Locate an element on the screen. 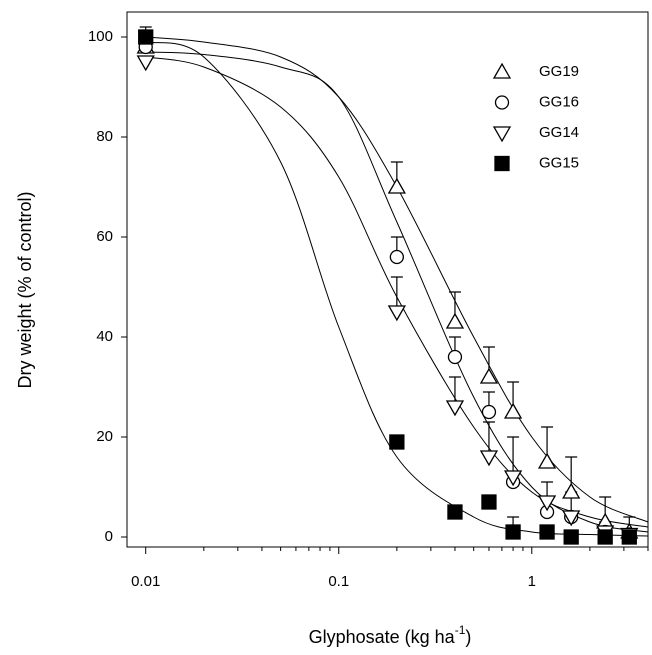  x-axis-title: Glyphosate (kg ha-1) is located at coordinates (390, 635).